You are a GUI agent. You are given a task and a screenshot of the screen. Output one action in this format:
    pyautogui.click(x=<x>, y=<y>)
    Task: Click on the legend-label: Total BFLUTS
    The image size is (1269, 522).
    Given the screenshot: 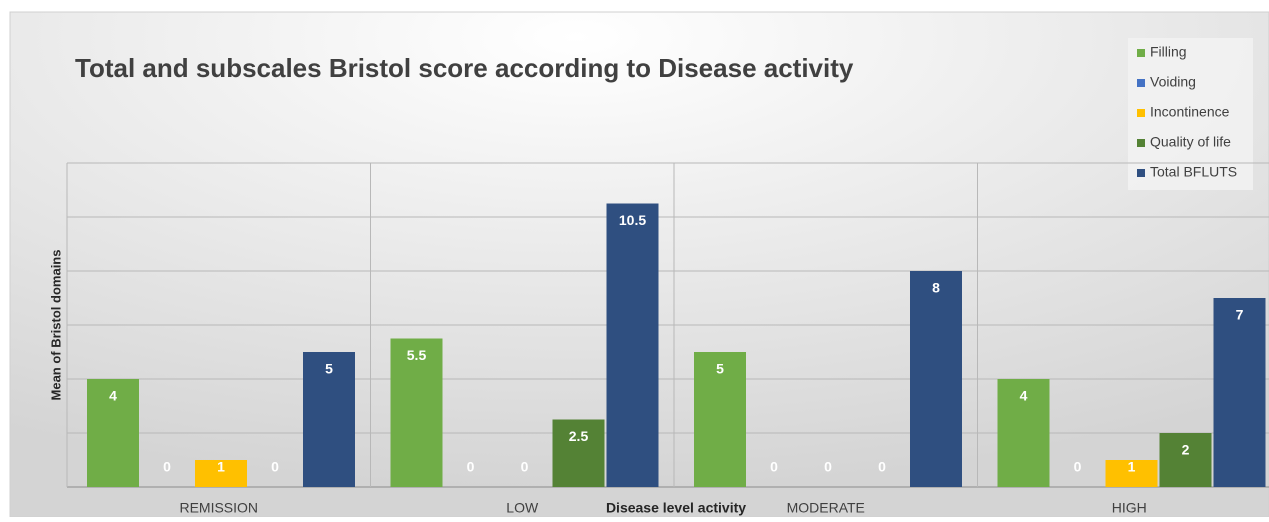 What is the action you would take?
    pyautogui.click(x=1193, y=172)
    